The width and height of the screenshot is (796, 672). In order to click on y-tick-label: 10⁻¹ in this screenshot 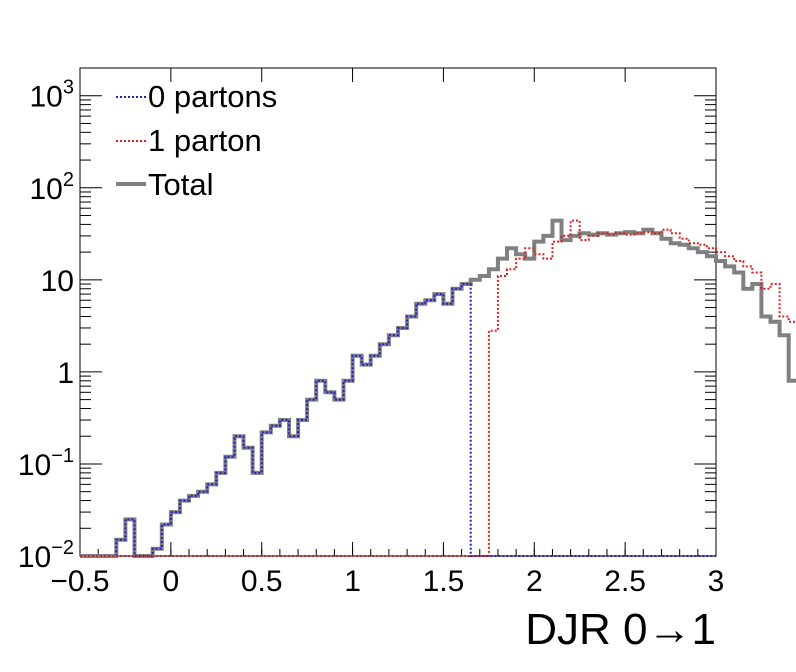, I will do `click(46, 463)`.